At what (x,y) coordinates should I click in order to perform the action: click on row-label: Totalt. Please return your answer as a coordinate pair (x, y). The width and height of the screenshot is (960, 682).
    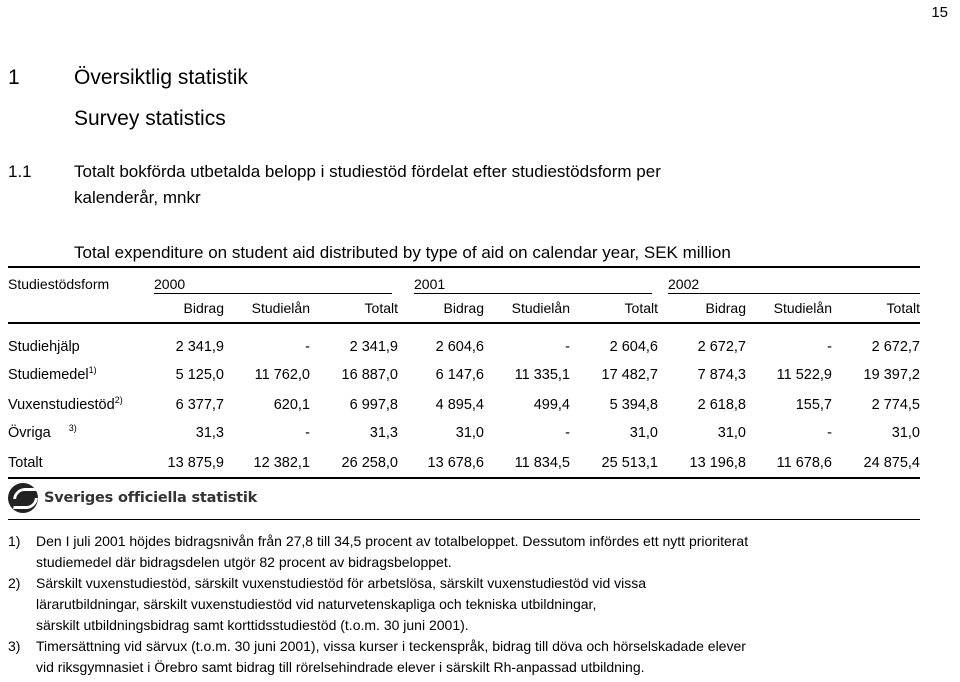
    Looking at the image, I should click on (25, 463).